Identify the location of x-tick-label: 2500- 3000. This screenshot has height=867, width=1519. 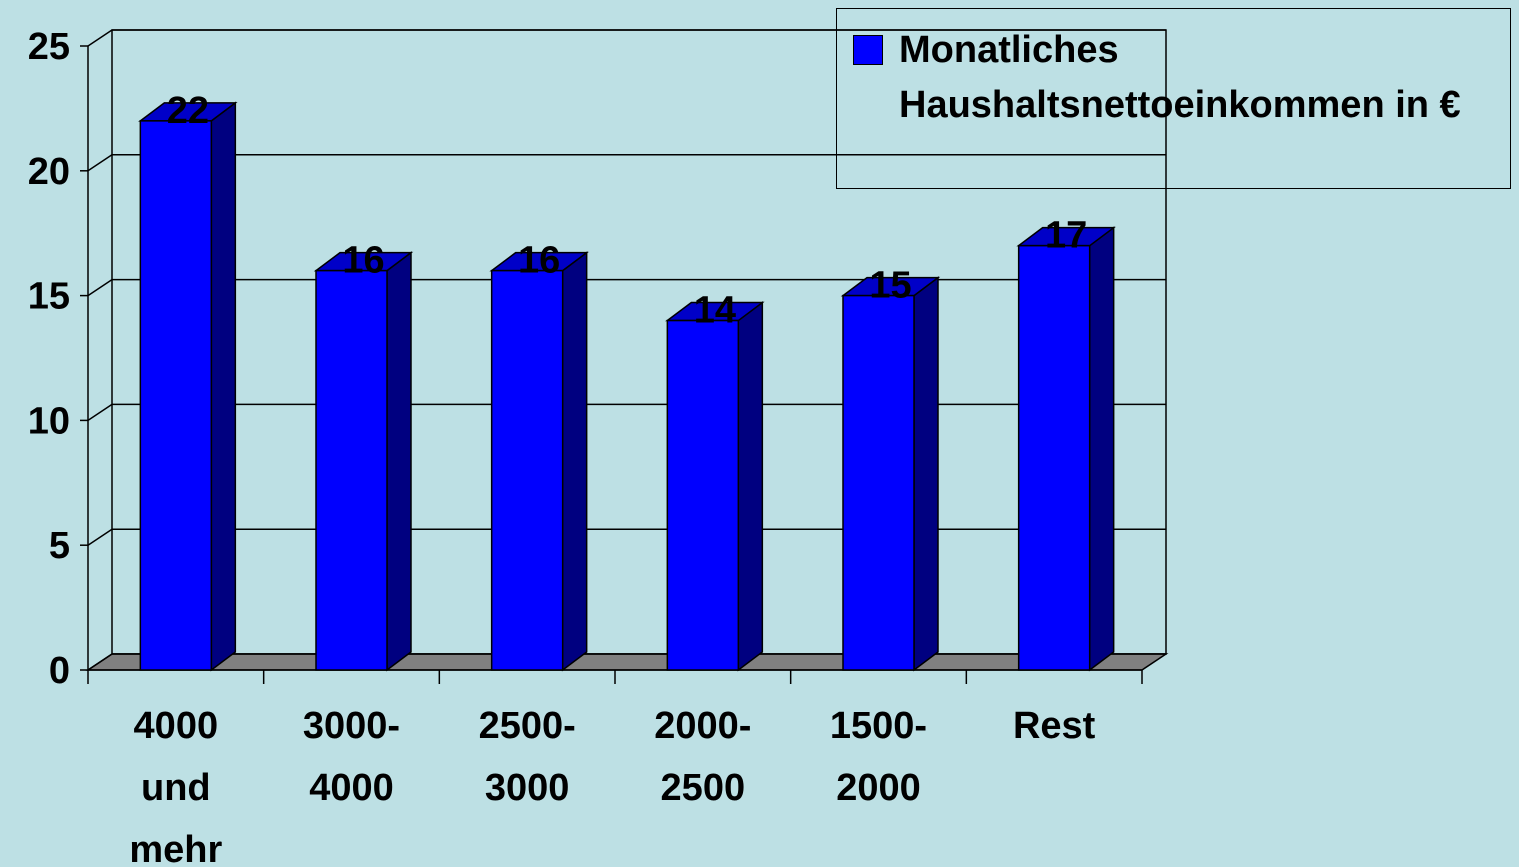
(527, 757).